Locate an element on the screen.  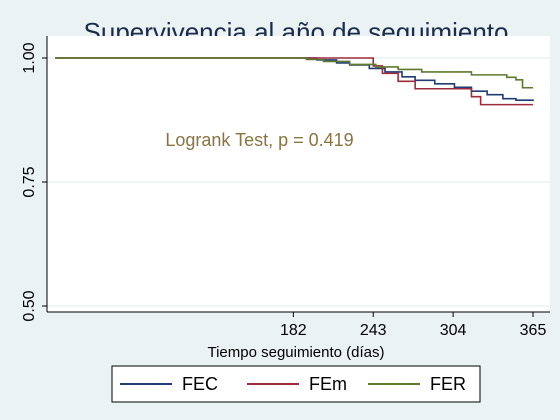
legend-label-fec: FEC is located at coordinates (200, 384).